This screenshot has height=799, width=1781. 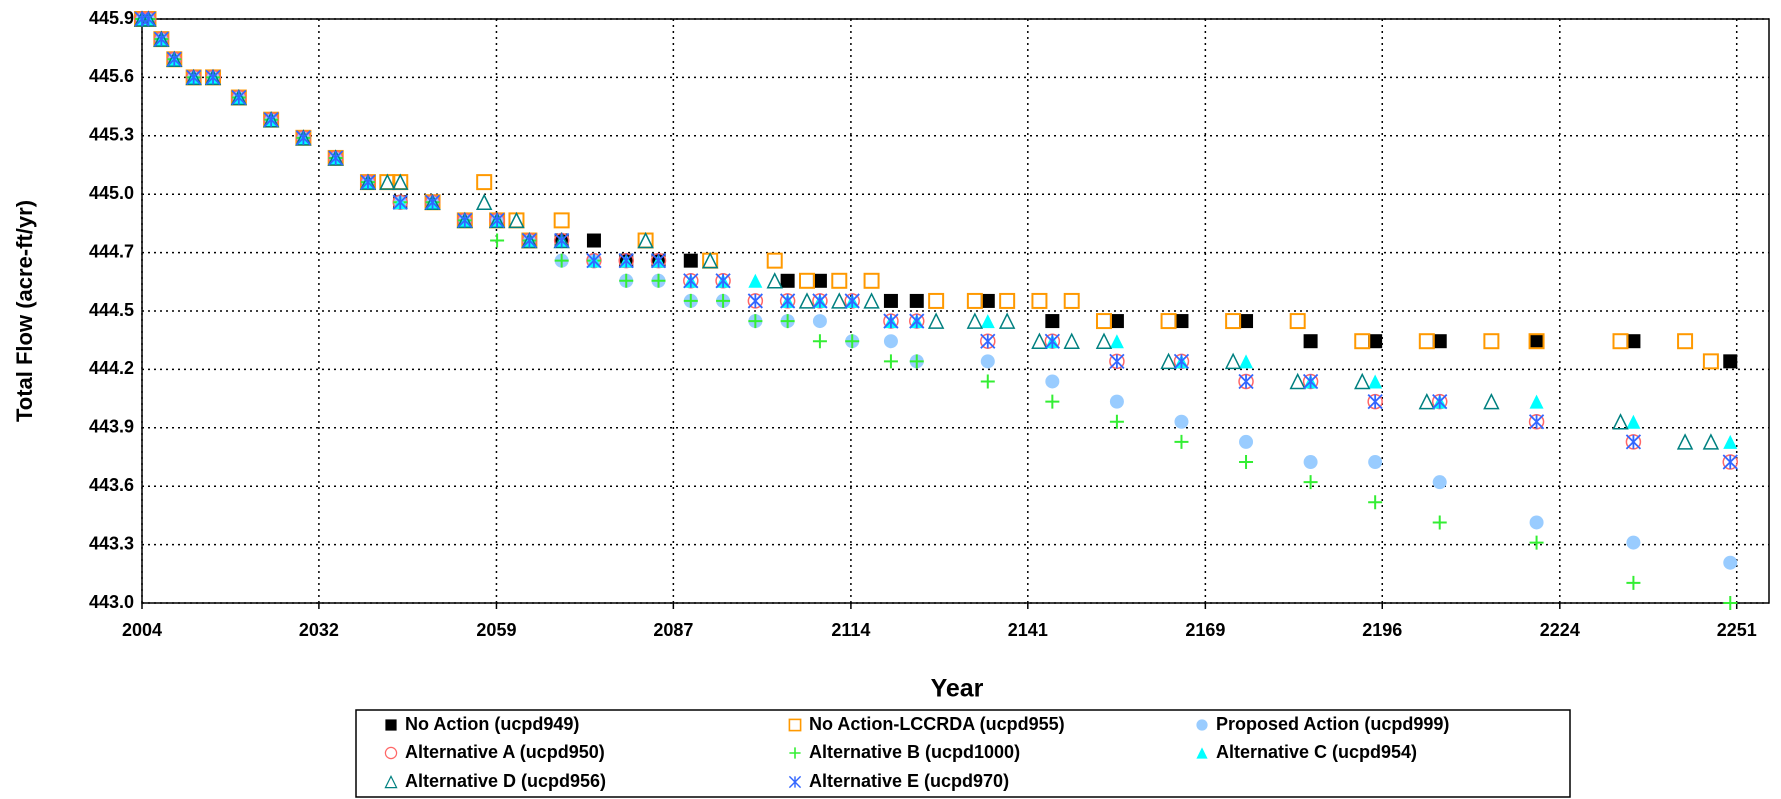 I want to click on y-tick-label: 445.0, so click(x=111, y=193).